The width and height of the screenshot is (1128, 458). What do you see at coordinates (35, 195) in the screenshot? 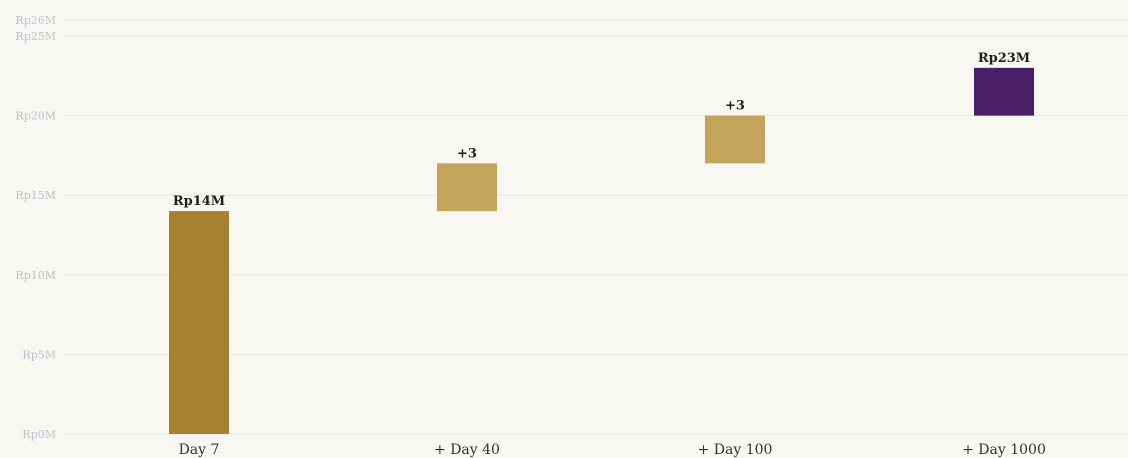
I see `y-tick-label-3: Rp15M` at bounding box center [35, 195].